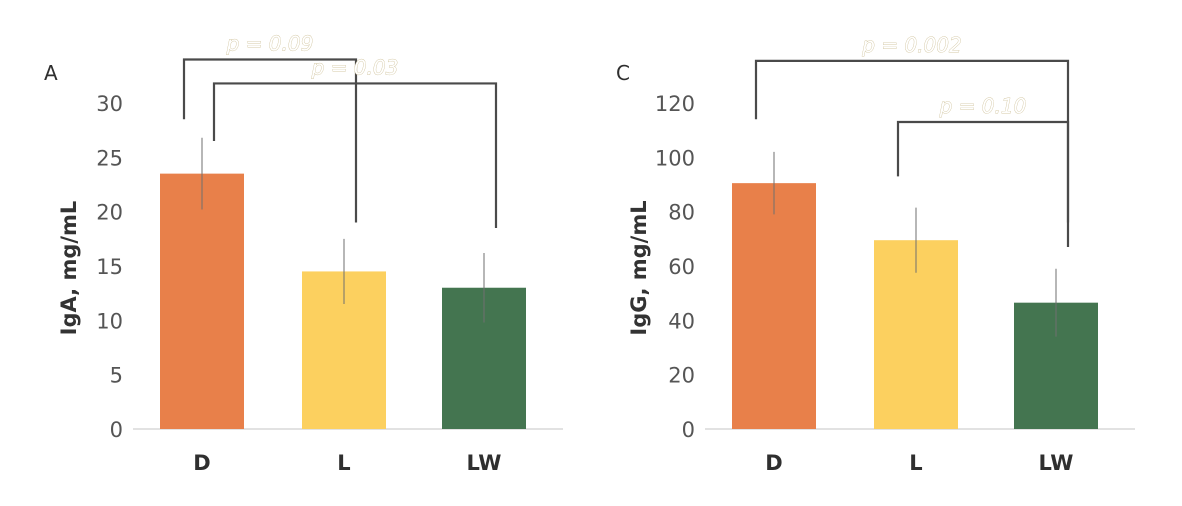  Describe the element at coordinates (109, 158) in the screenshot. I see `y-tick-label: 25` at that location.